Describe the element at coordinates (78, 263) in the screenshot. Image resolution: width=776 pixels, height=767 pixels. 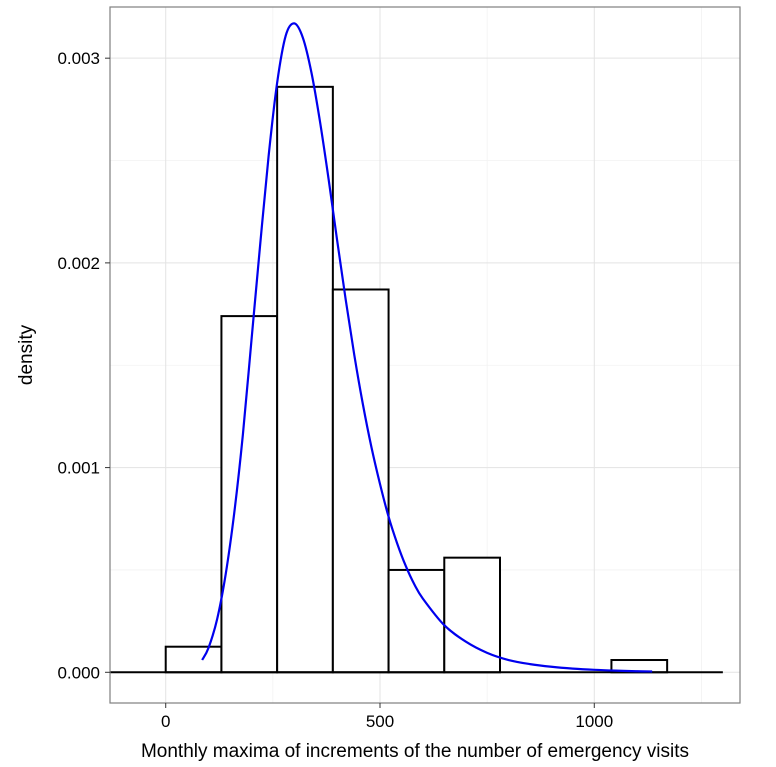
I see `y-tick-label: 0.002` at that location.